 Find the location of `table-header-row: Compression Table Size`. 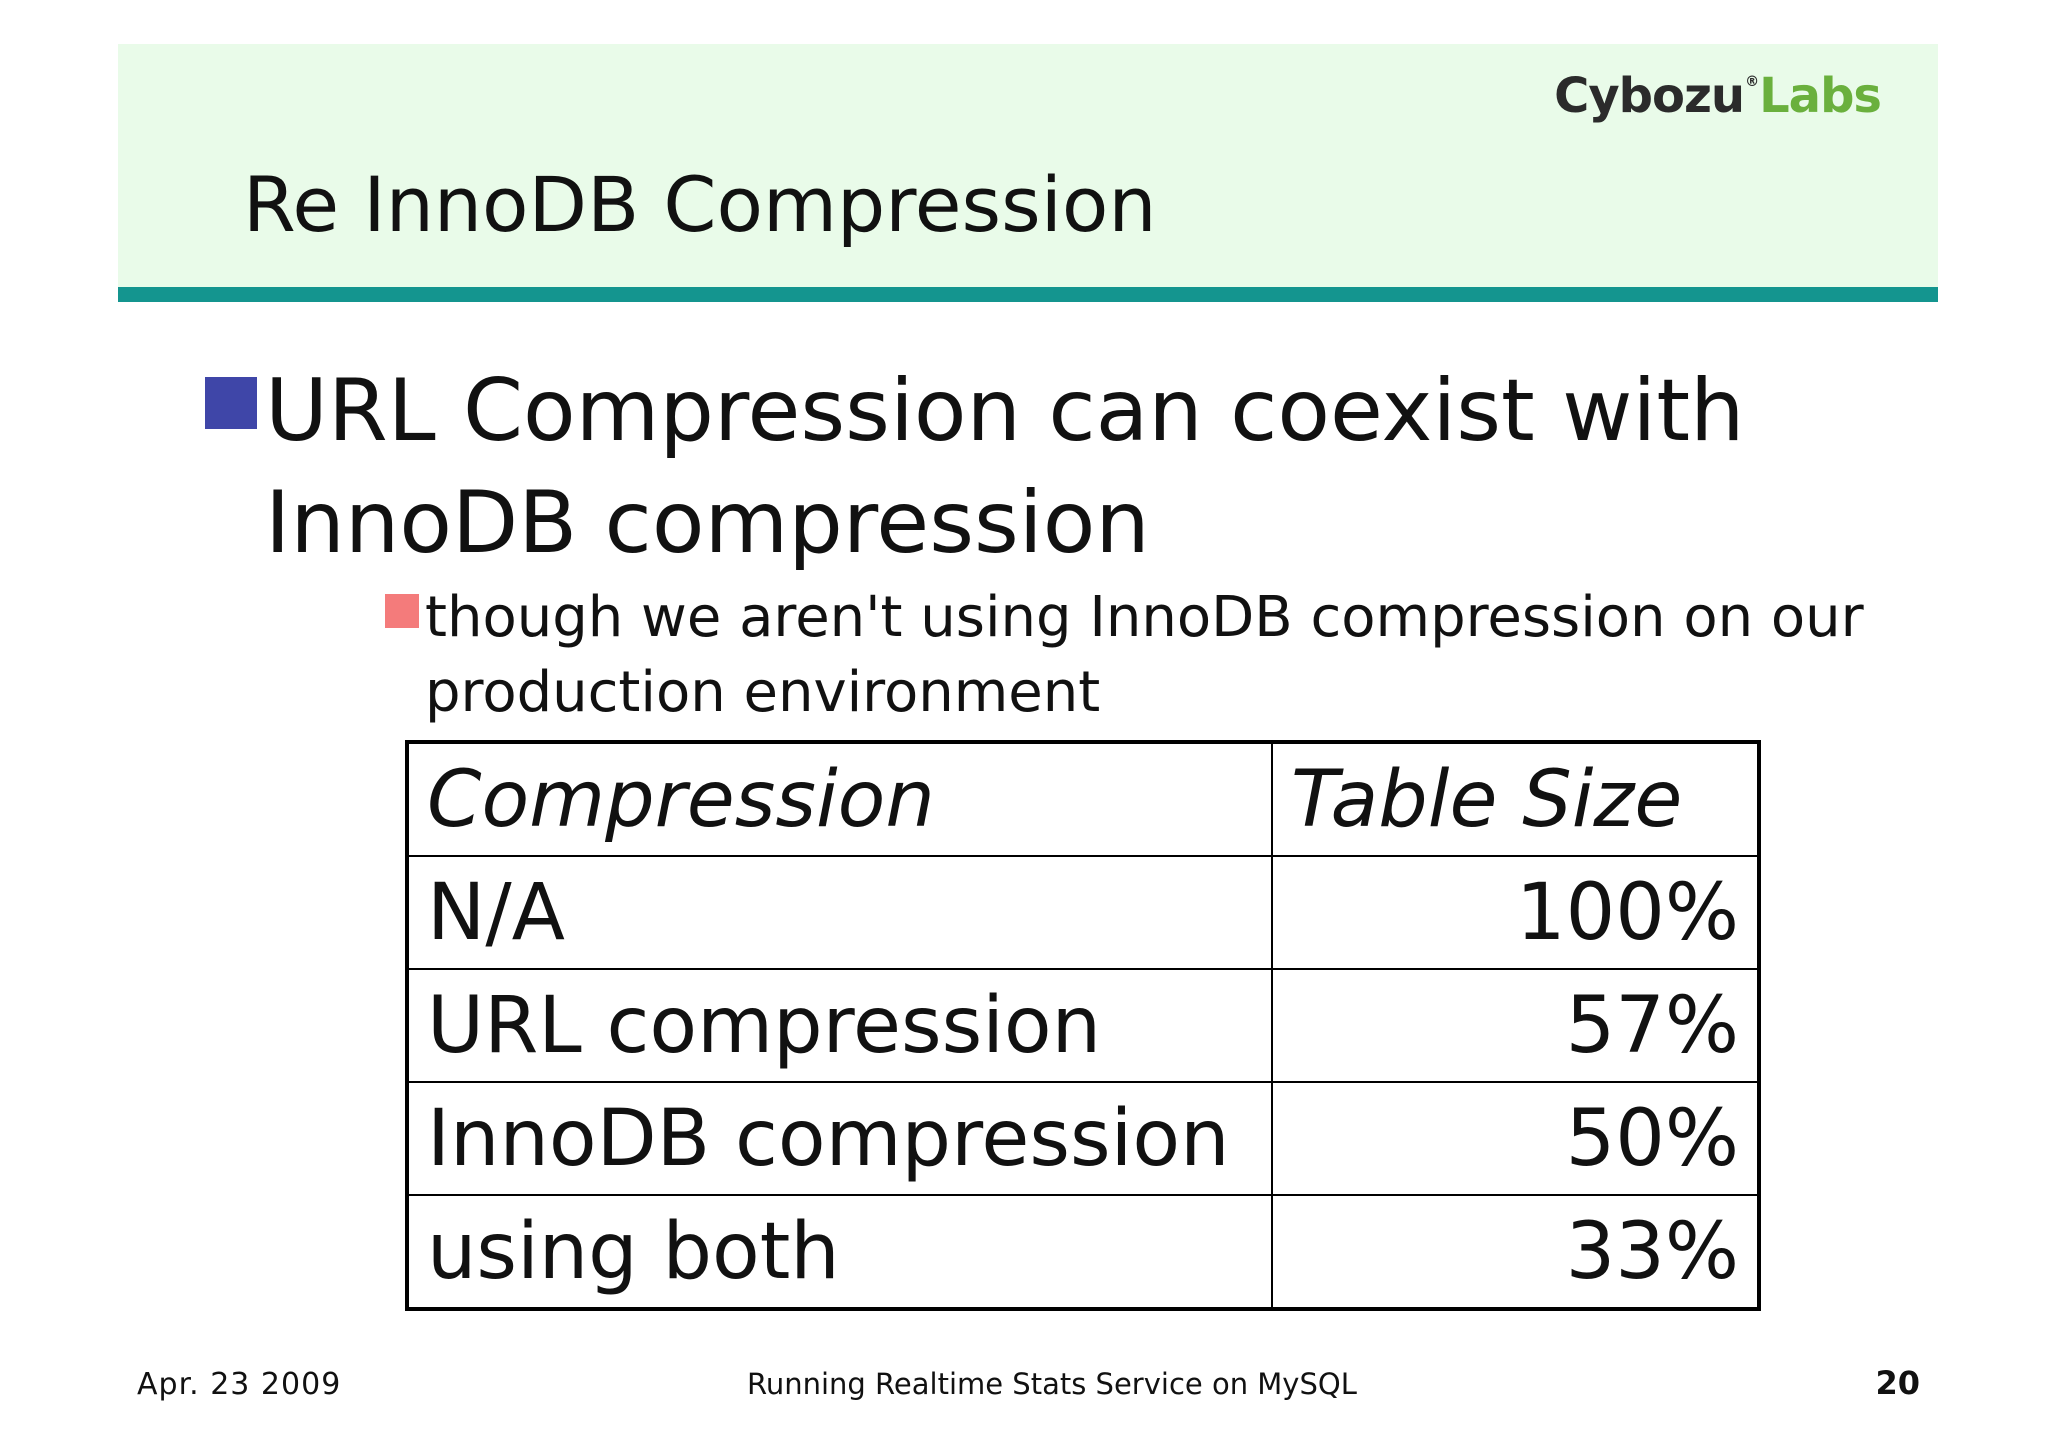

table-header-row: Compression Table Size is located at coordinates (1083, 799).